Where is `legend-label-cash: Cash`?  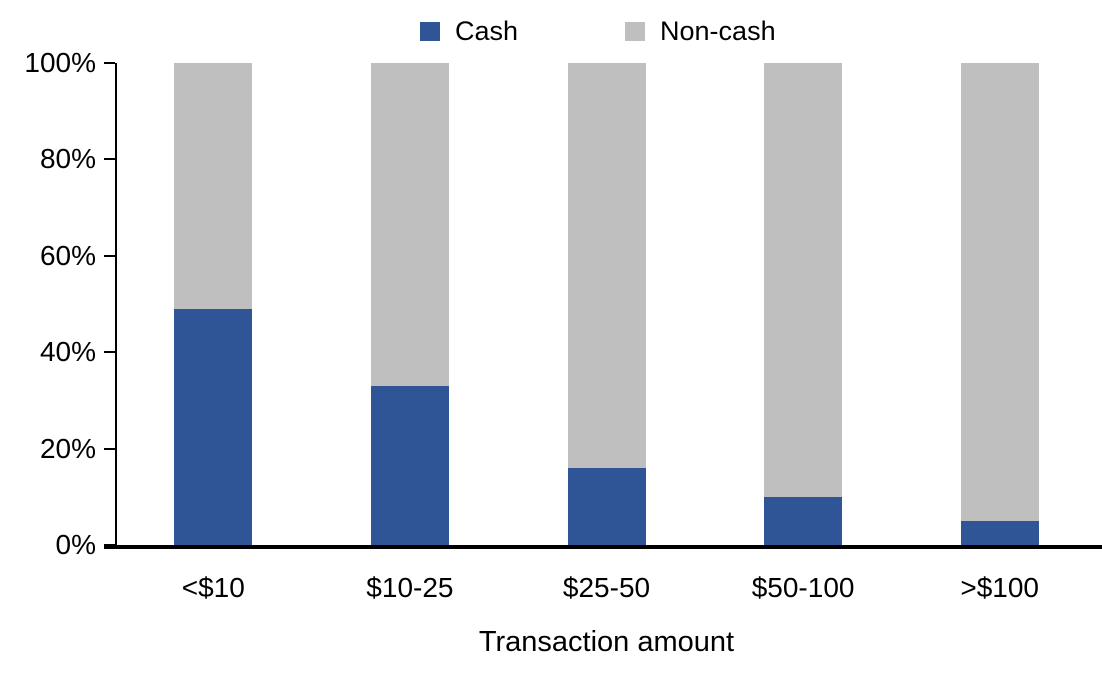
legend-label-cash: Cash is located at coordinates (487, 31).